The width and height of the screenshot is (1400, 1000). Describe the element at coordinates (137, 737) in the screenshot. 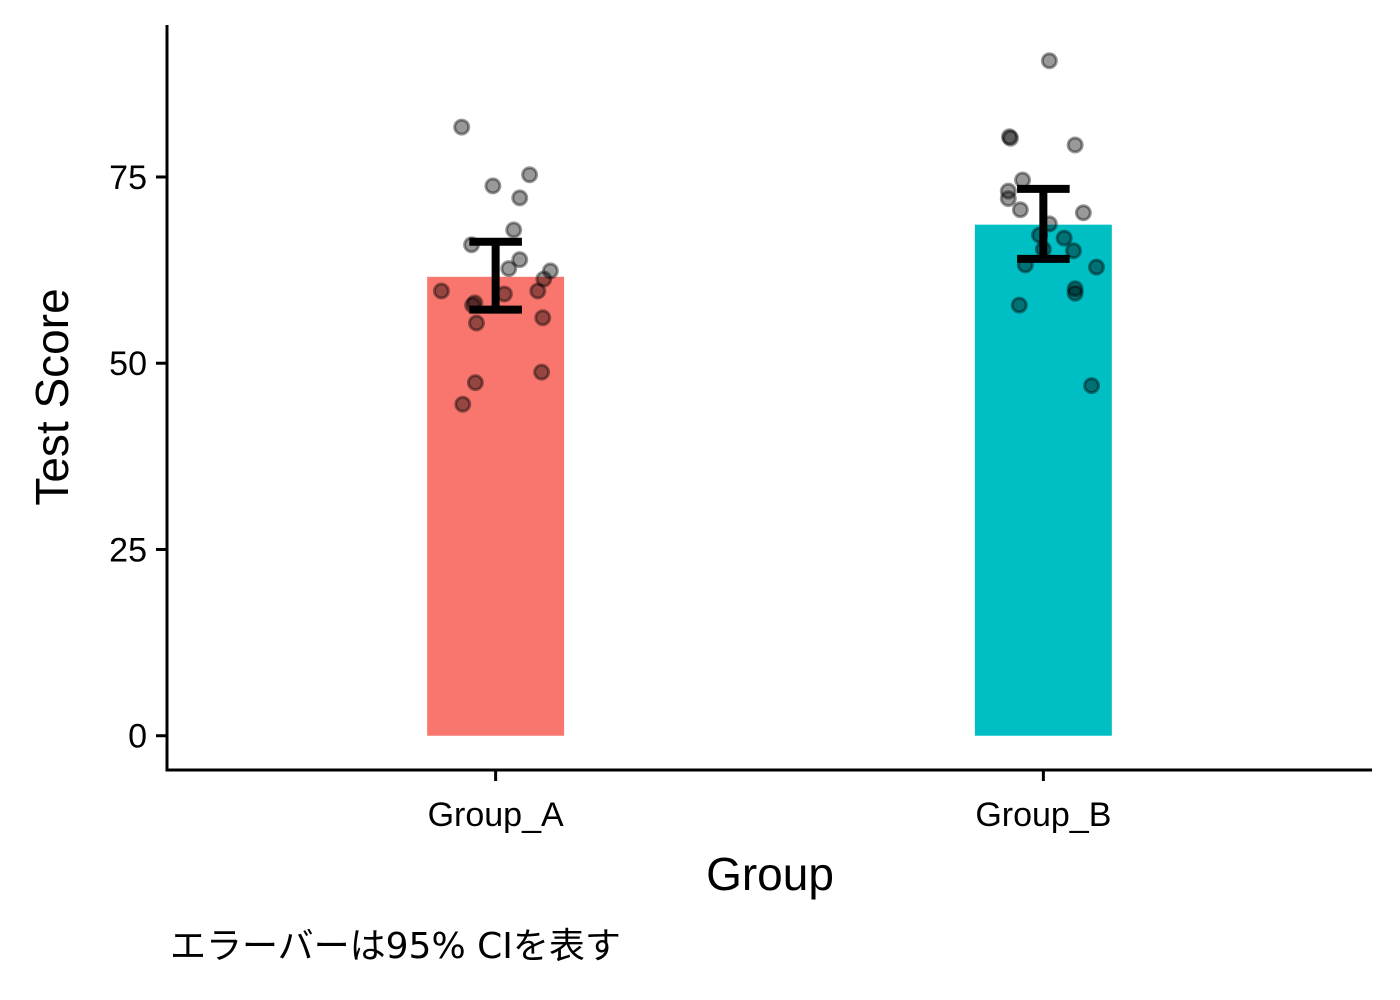

I see `y-tick-label: 0` at that location.